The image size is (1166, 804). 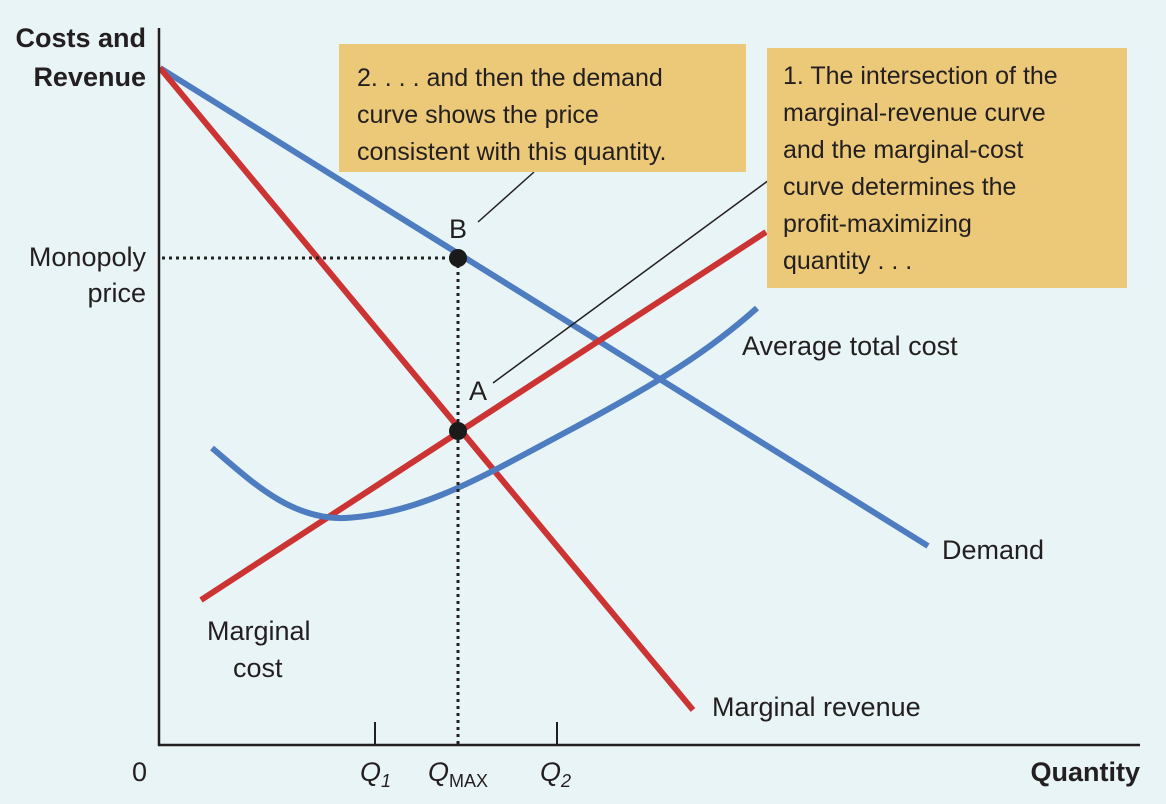 What do you see at coordinates (116, 293) in the screenshot?
I see `monopoly-price-label-line2: price` at bounding box center [116, 293].